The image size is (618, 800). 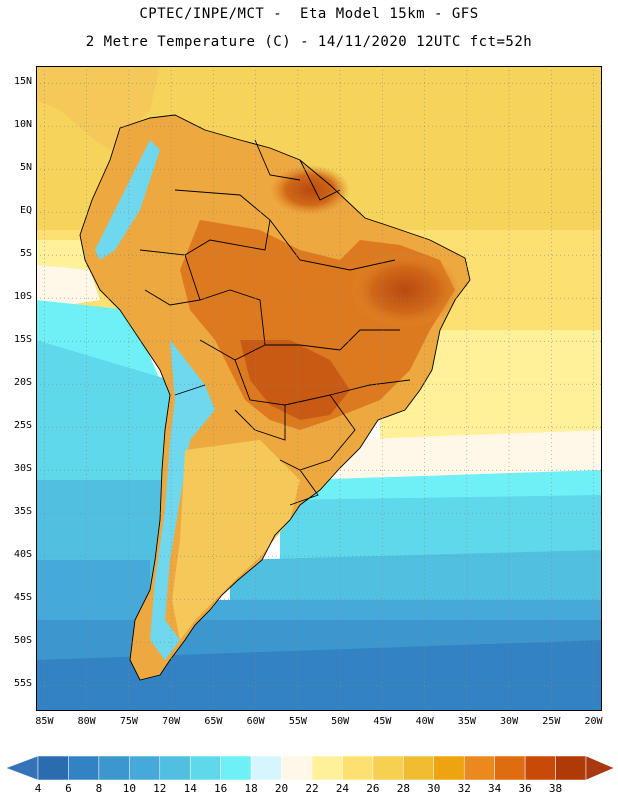 I want to click on longitude-tick-label: 55W, so click(x=297, y=721).